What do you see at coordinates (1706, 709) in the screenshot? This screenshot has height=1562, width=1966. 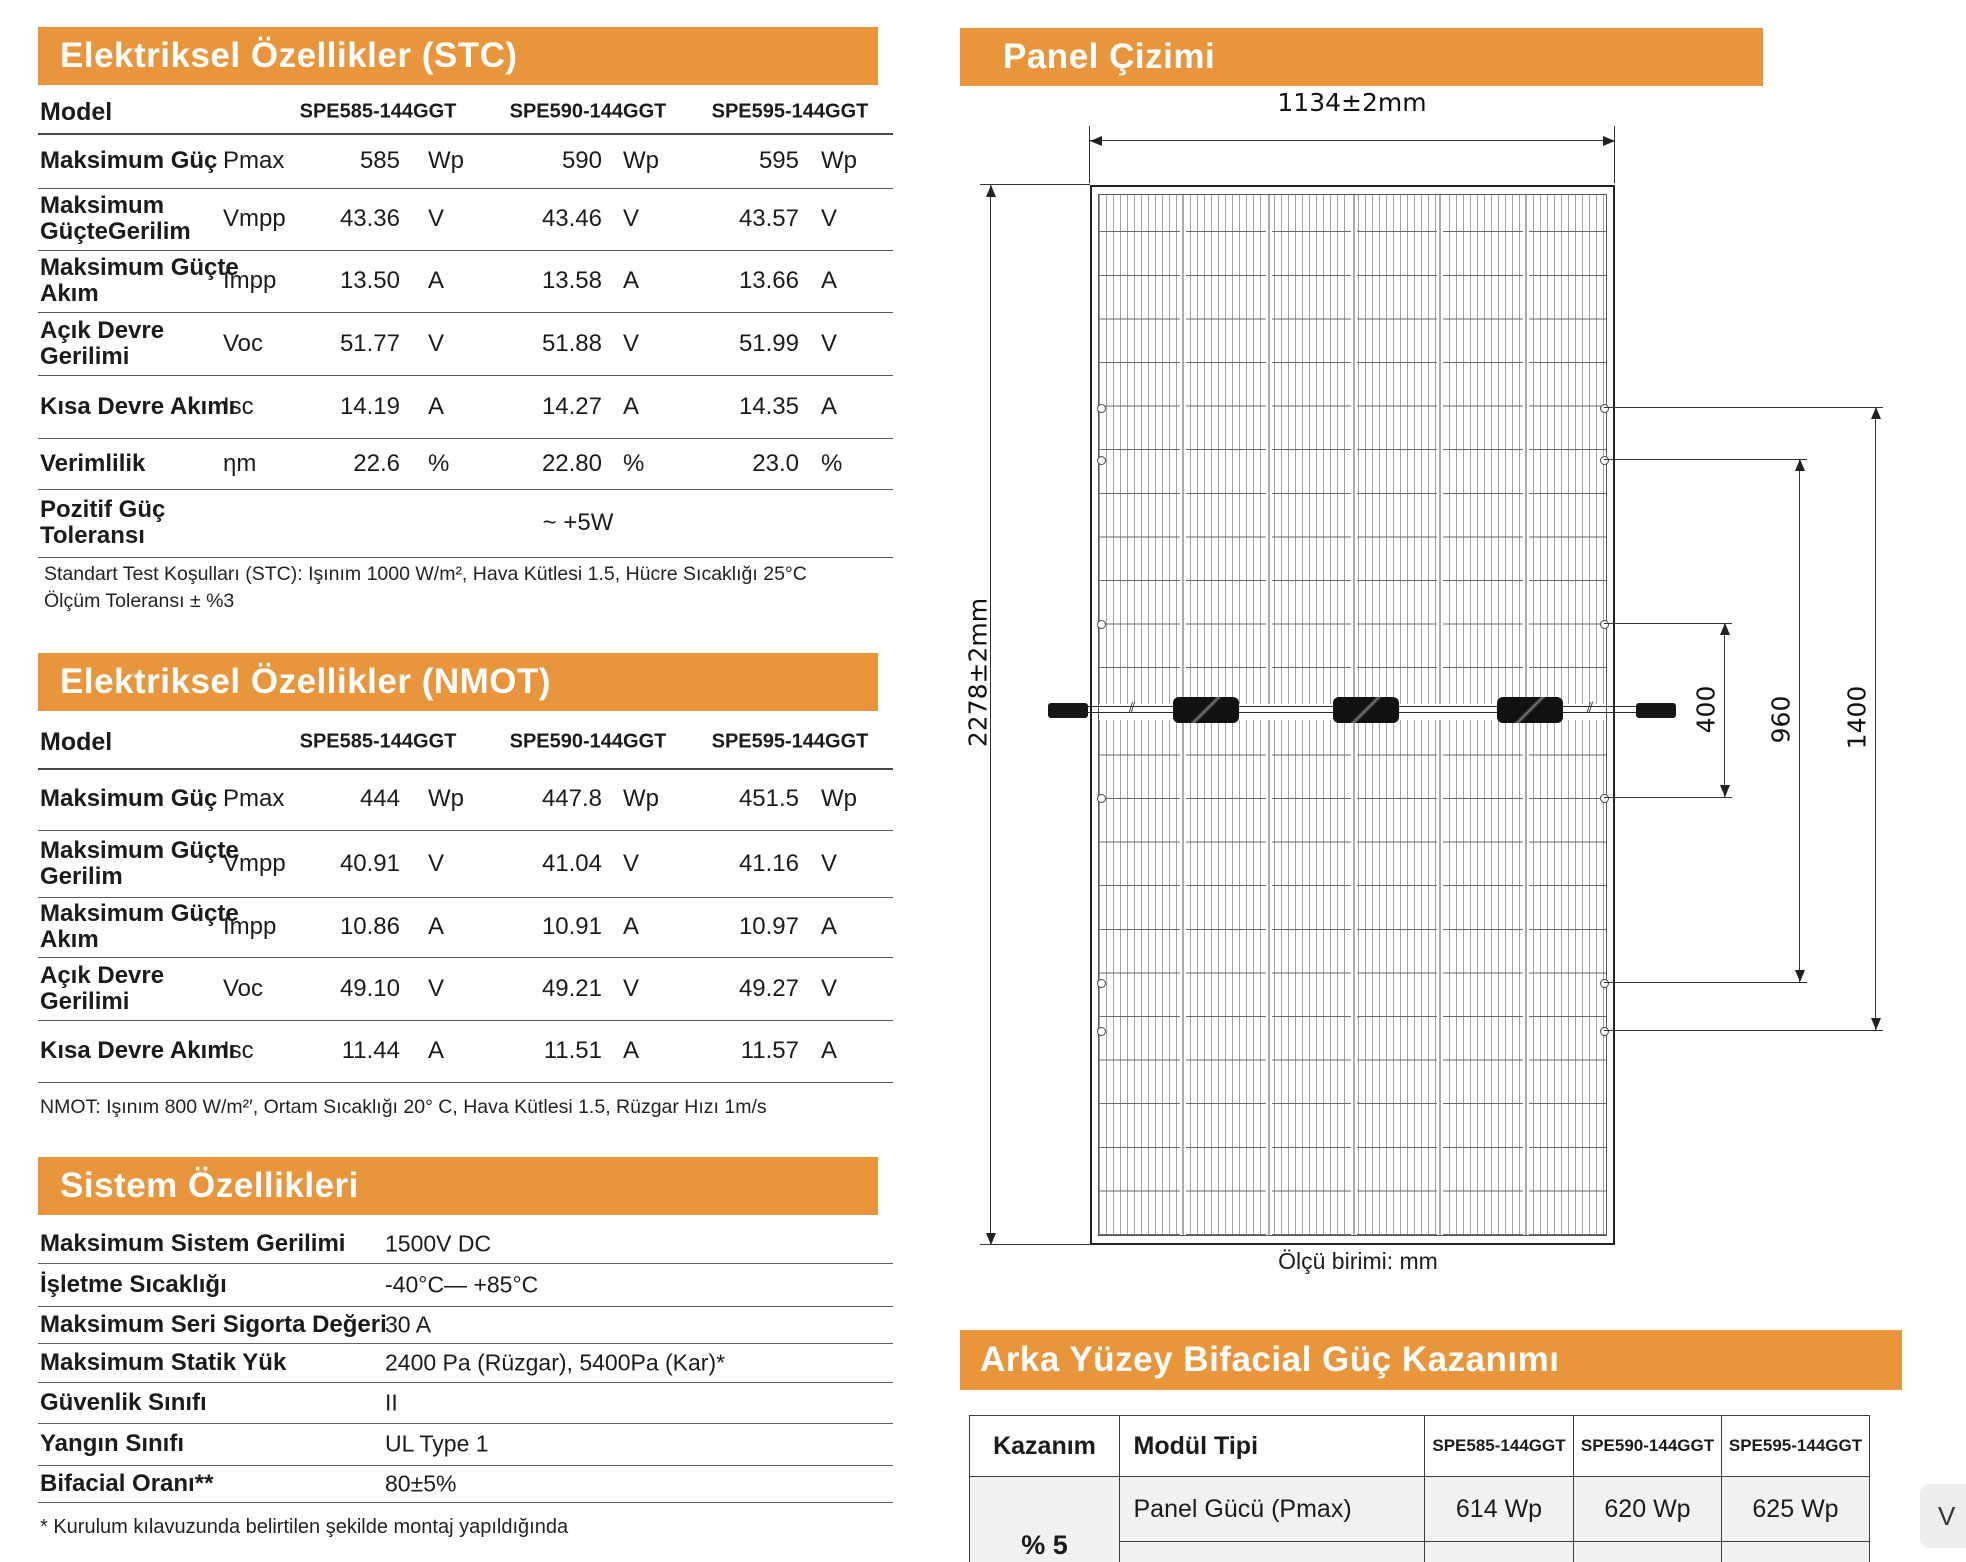 I see `dim-400-label: 400` at bounding box center [1706, 709].